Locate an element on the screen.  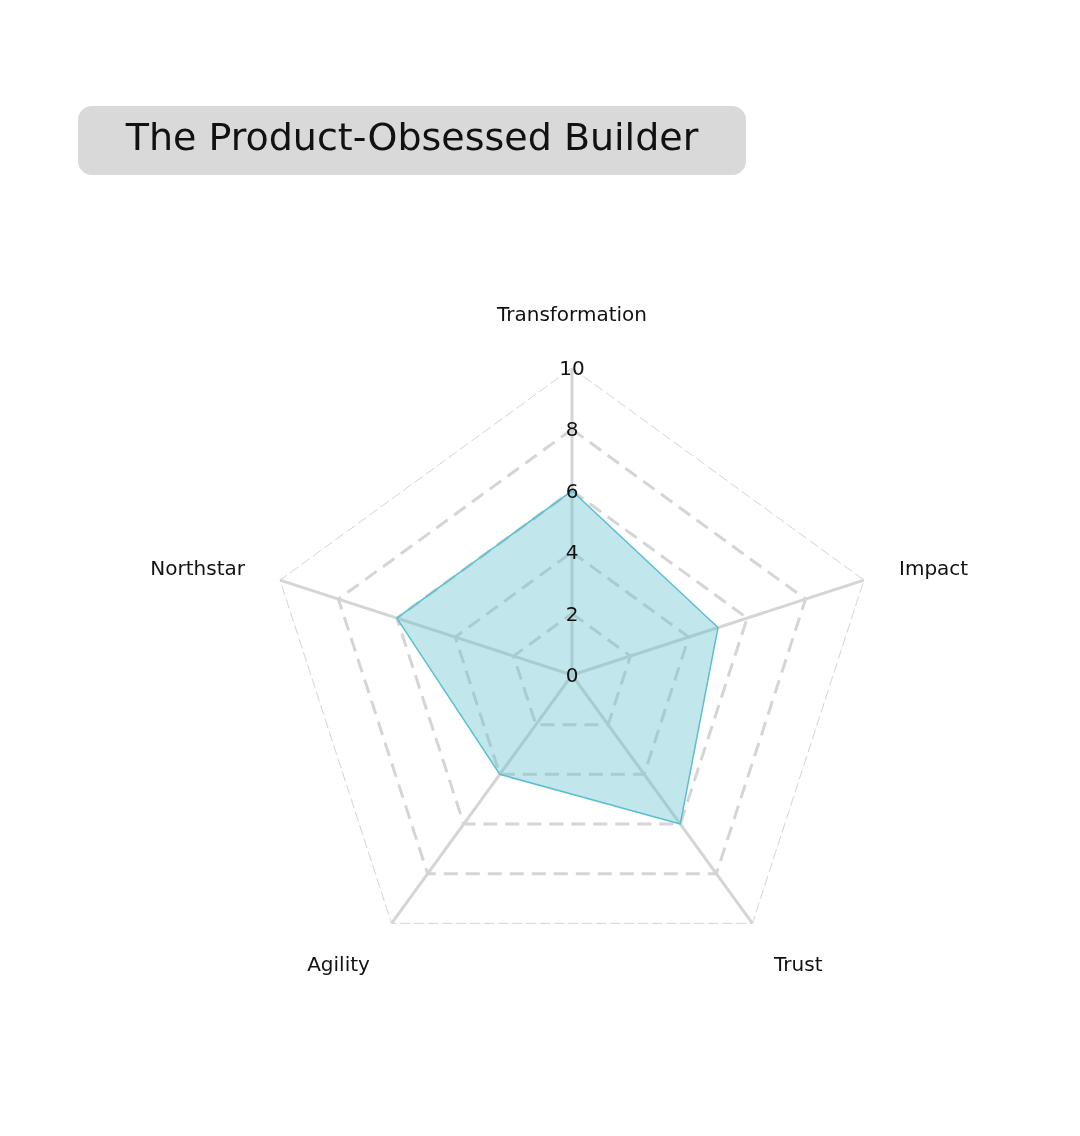
spoke-label: Transformation is located at coordinates (571, 314).